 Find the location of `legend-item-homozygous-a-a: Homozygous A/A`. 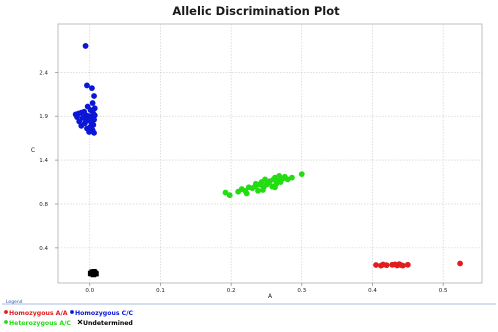

legend-item-homozygous-a-a: Homozygous A/A is located at coordinates (36, 313).